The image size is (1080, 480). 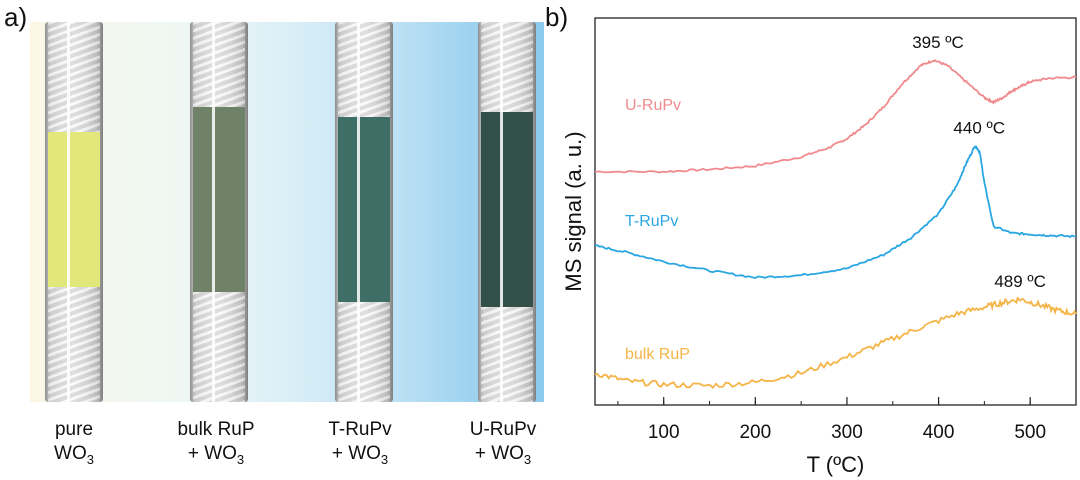 I want to click on x-tick-label: 100, so click(x=664, y=432).